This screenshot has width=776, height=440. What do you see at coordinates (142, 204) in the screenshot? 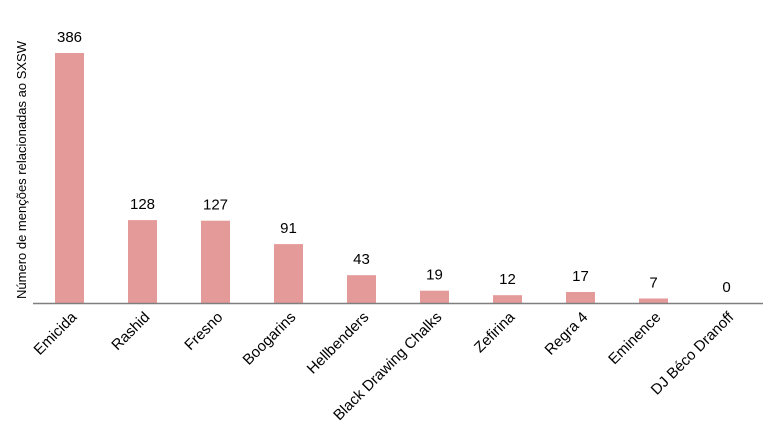
I see `value-label-1: 128` at bounding box center [142, 204].